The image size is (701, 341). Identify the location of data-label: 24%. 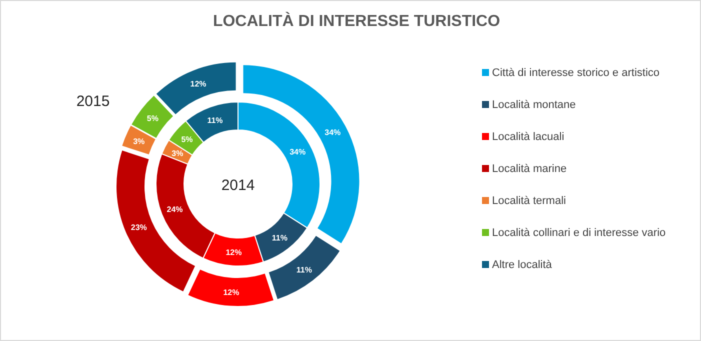
(174, 209).